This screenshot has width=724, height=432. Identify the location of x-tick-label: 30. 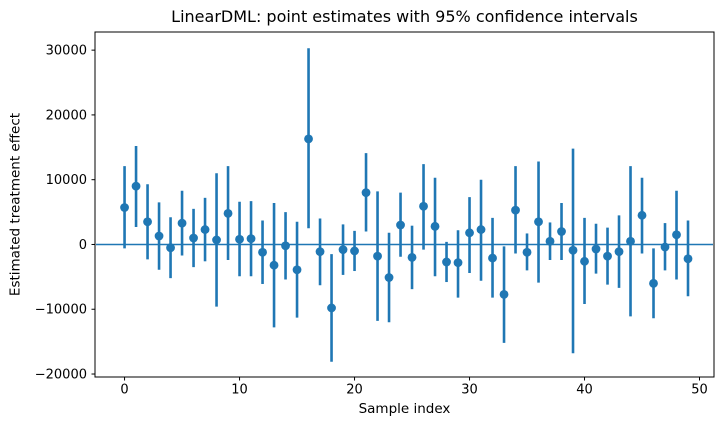
(469, 390).